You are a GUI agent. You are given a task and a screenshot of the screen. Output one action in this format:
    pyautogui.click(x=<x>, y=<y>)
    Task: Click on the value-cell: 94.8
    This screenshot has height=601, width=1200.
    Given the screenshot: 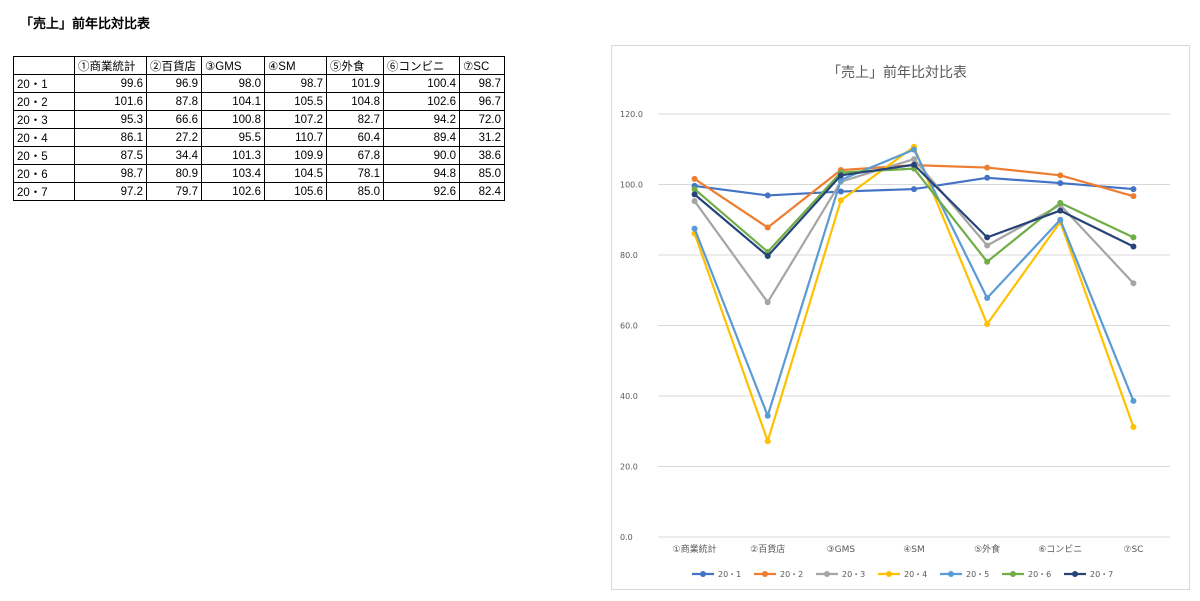 What is the action you would take?
    pyautogui.click(x=421, y=173)
    